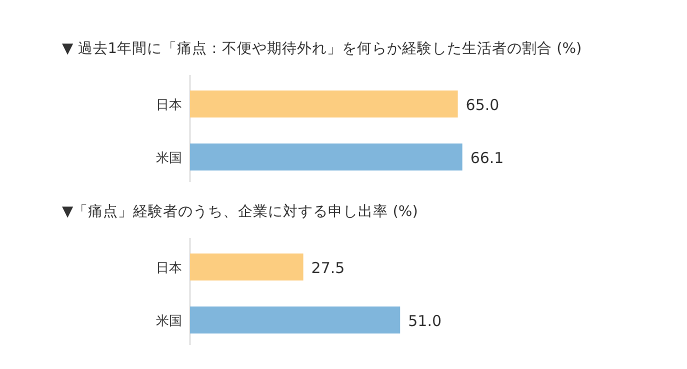 Image resolution: width=687 pixels, height=369 pixels. Describe the element at coordinates (483, 105) in the screenshot. I see `data-label: 65.0` at that location.